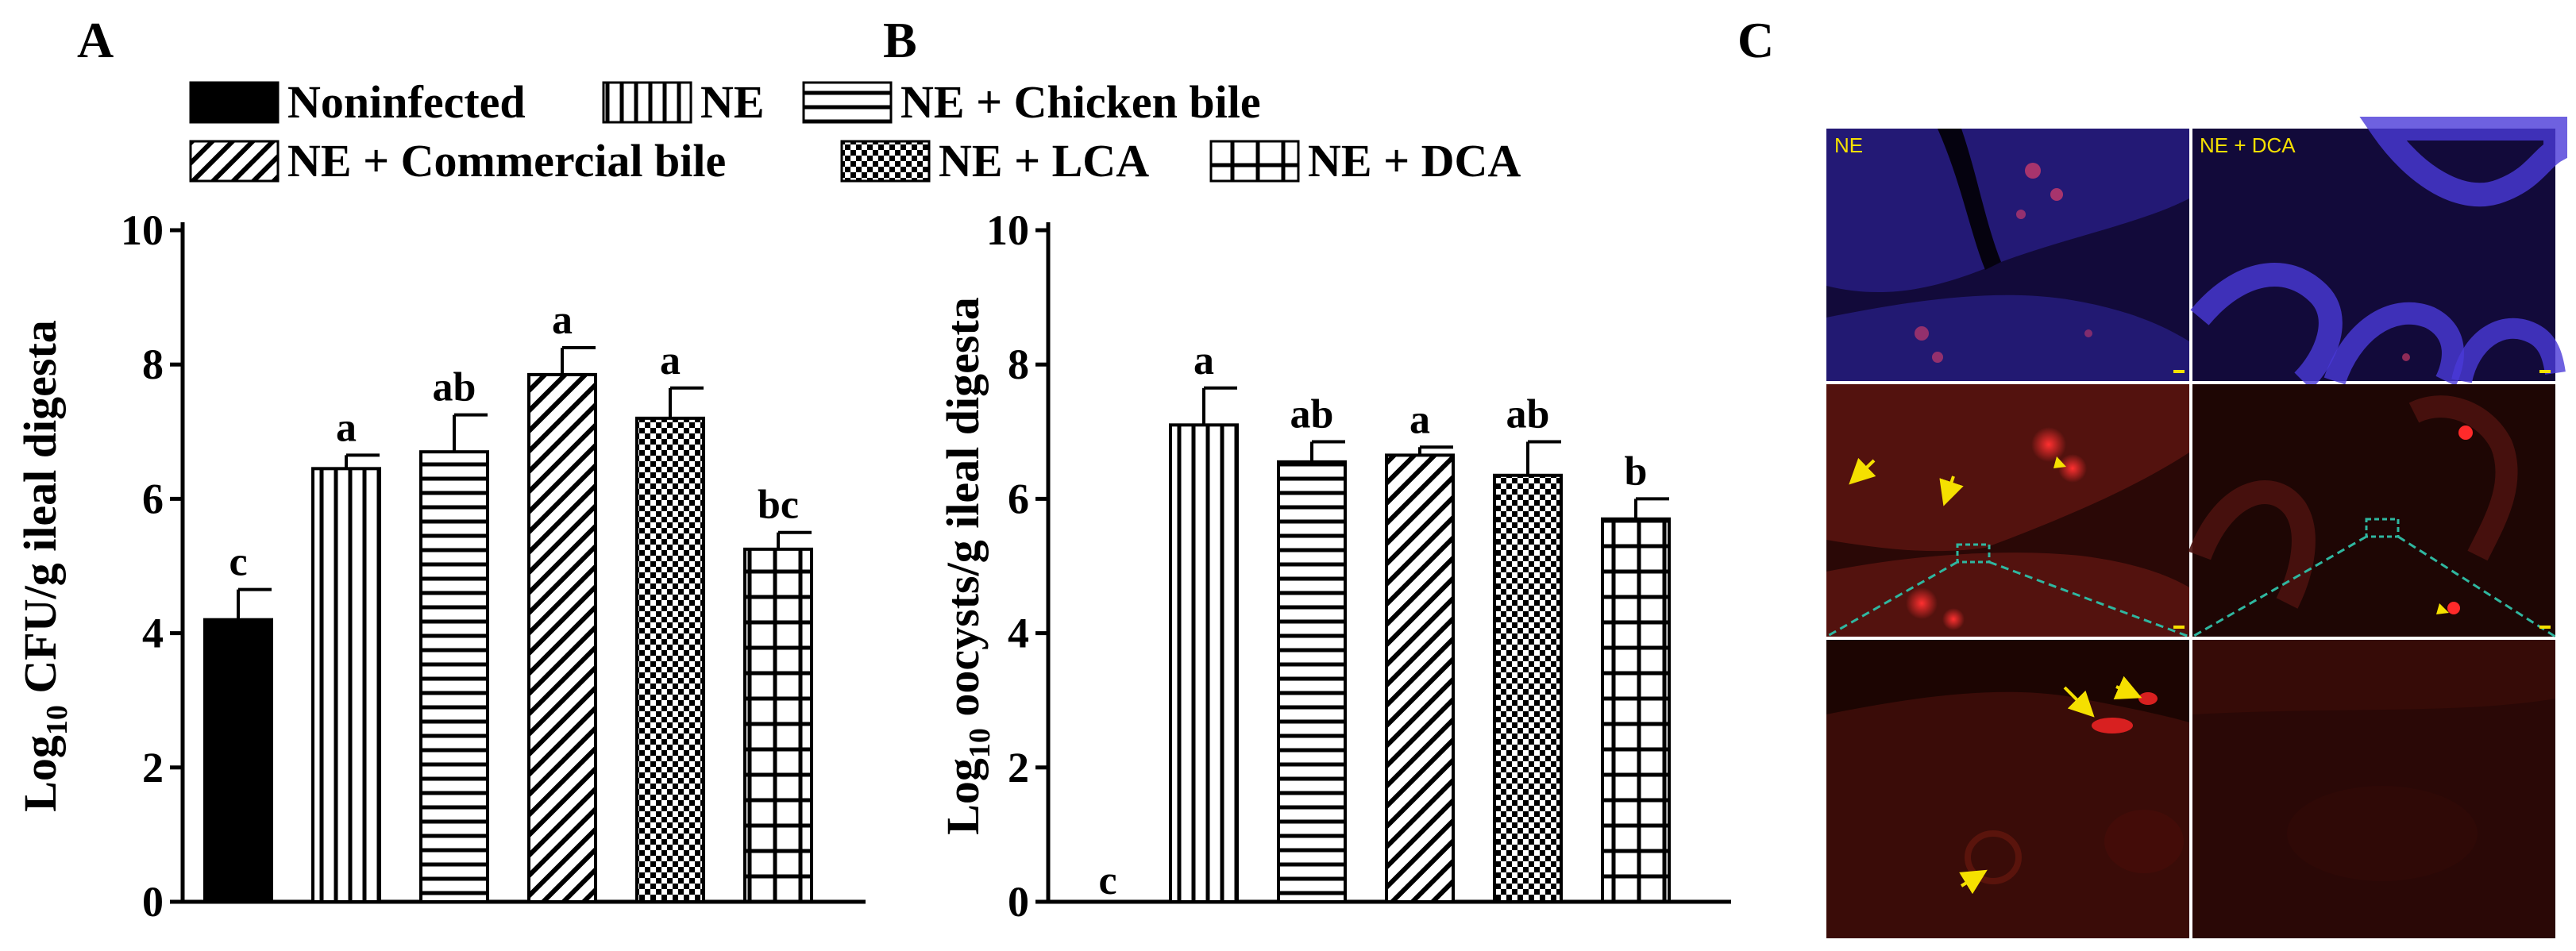 This screenshot has height=951, width=2576. What do you see at coordinates (2378, 254) in the screenshot?
I see `micrograph-dca-dapi: NE + DCA` at bounding box center [2378, 254].